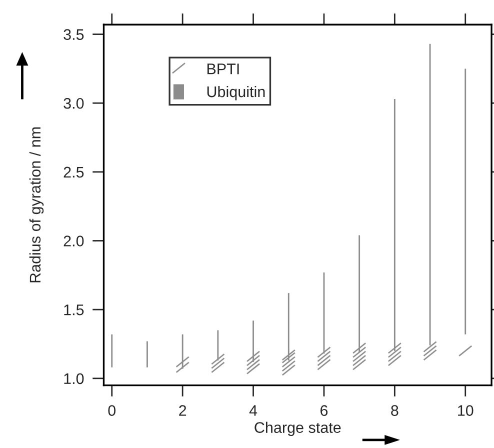  I want to click on y-axis-title: Radius of gyration / nm, so click(36, 204).